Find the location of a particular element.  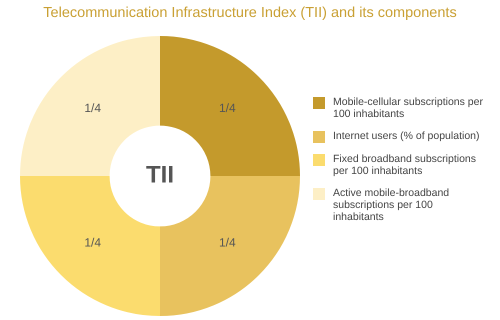

text: TII is located at coordinates (160, 175).